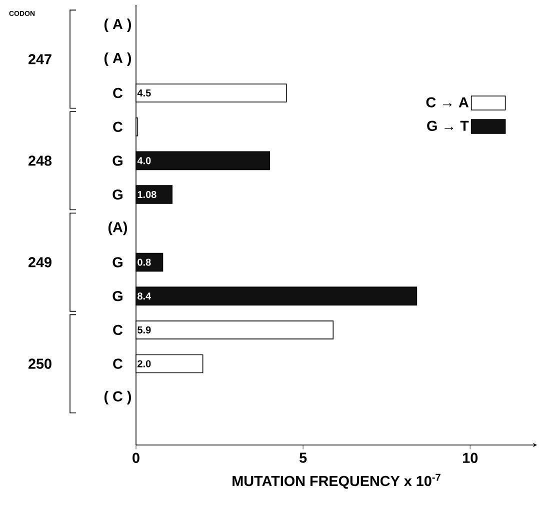 The width and height of the screenshot is (539, 512). What do you see at coordinates (336, 481) in the screenshot?
I see `x-axis-title: MUTATION FREQUENCY x 10$^{-7}$` at bounding box center [336, 481].